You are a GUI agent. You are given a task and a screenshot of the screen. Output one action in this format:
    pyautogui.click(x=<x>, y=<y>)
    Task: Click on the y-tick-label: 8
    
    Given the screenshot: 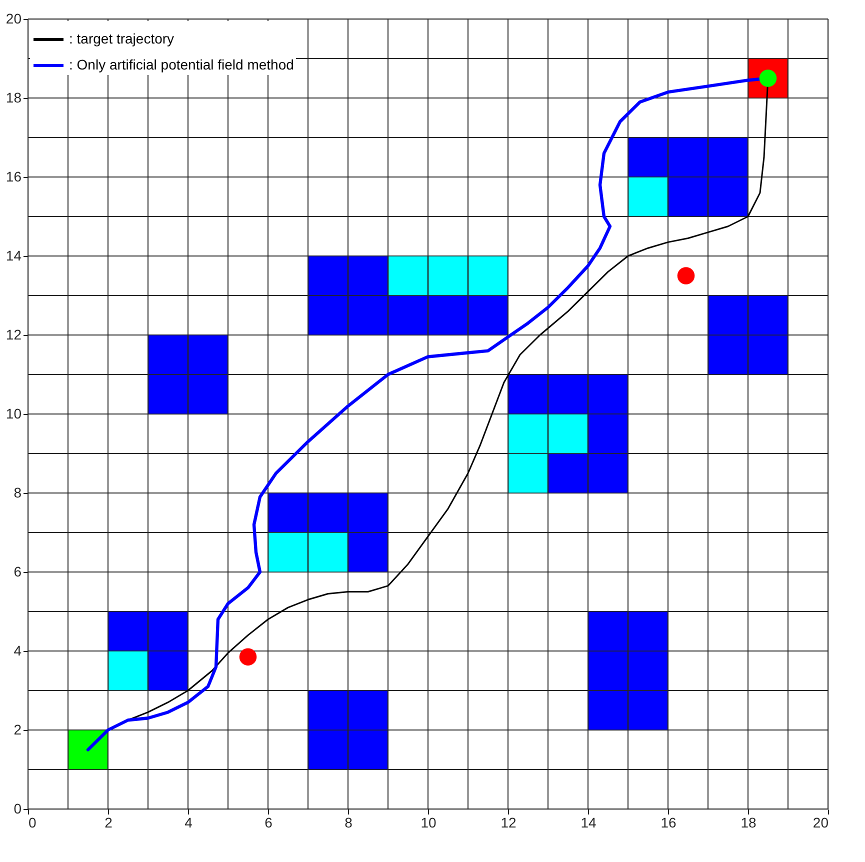 What is the action you would take?
    pyautogui.click(x=18, y=492)
    